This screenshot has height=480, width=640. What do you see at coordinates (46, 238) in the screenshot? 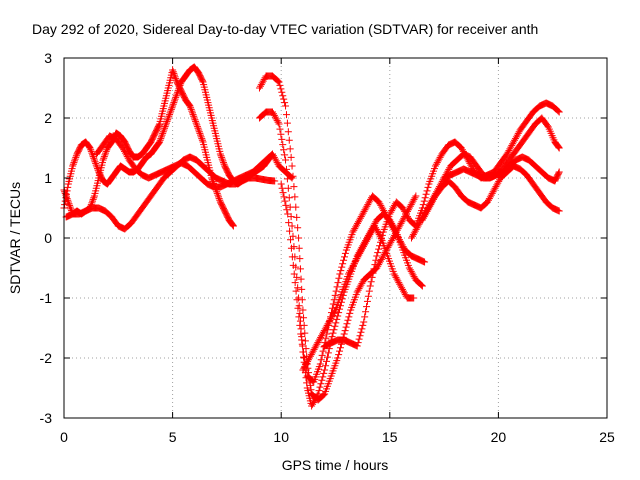
I see `y-tick-labels: -3 -2 -1 0 1 2 3` at bounding box center [46, 238].